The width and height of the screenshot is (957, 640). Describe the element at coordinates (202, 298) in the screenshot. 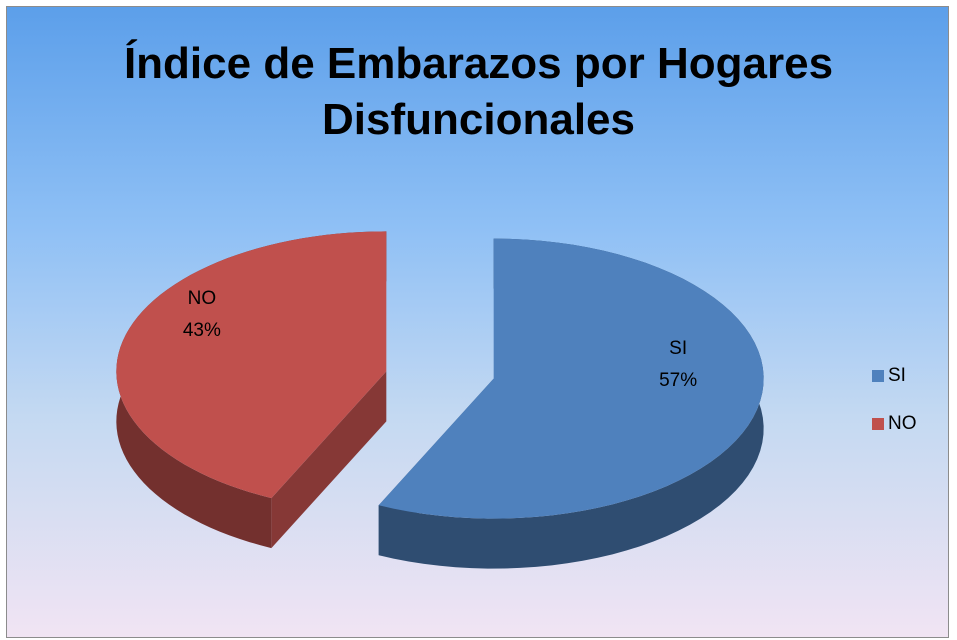

I see `data-label-category: NO` at that location.